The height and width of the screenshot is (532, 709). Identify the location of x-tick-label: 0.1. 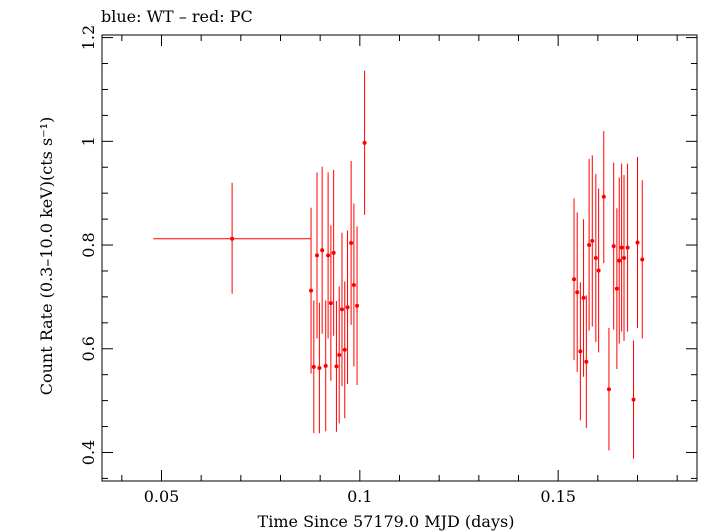
(359, 496).